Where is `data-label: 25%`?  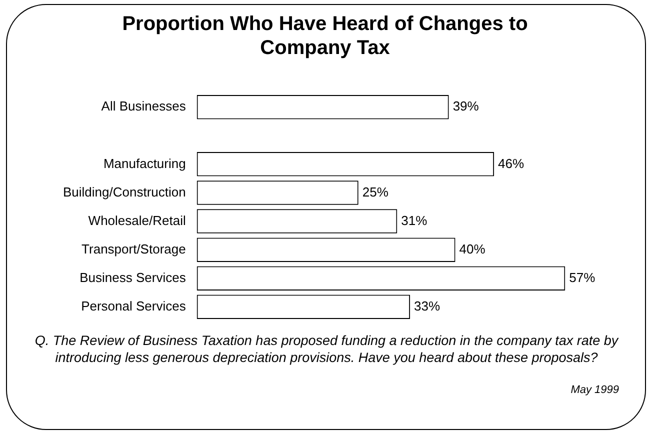 data-label: 25% is located at coordinates (375, 192).